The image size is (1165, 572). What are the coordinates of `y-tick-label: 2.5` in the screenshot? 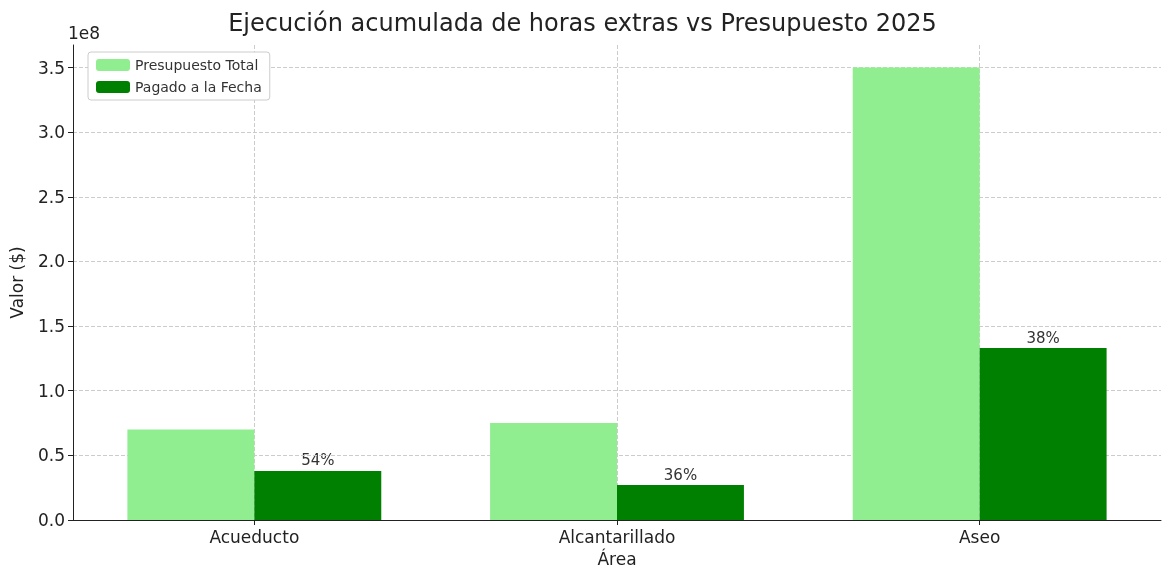 It's located at (51, 196).